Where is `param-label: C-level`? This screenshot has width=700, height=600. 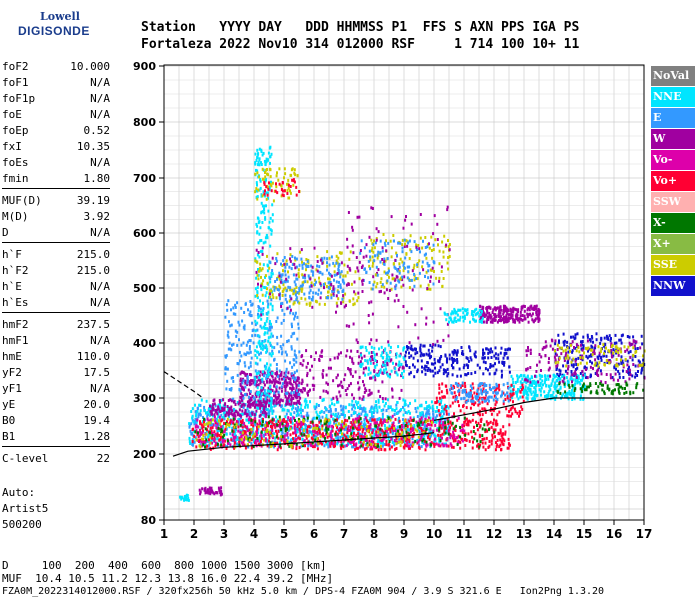 param-label: C-level is located at coordinates (25, 458).